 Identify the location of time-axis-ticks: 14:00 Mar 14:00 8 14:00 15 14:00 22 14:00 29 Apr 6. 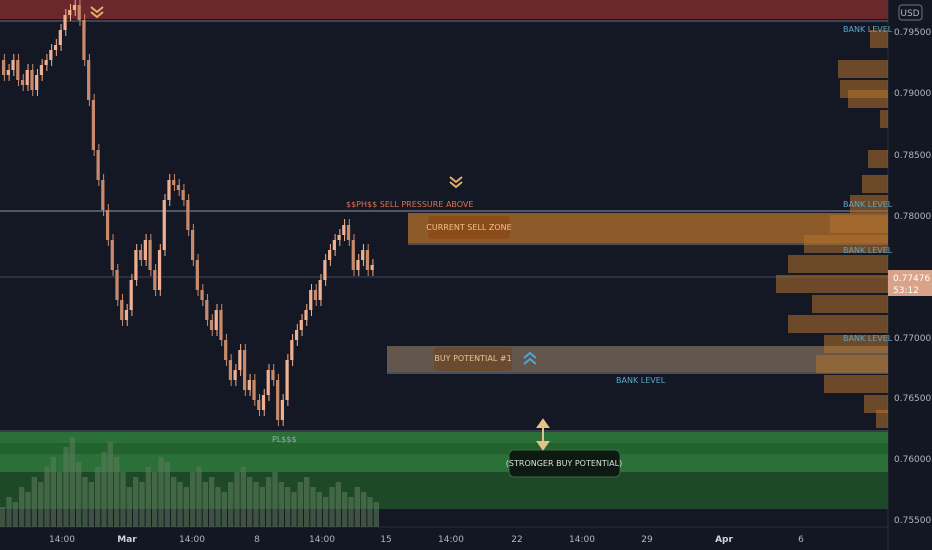
(426, 540).